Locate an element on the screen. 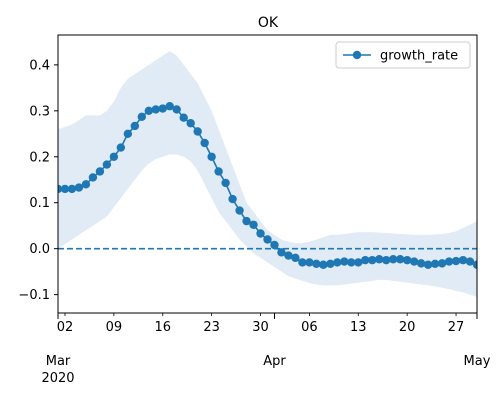 The image size is (500, 404). legend-marker is located at coordinates (357, 55).